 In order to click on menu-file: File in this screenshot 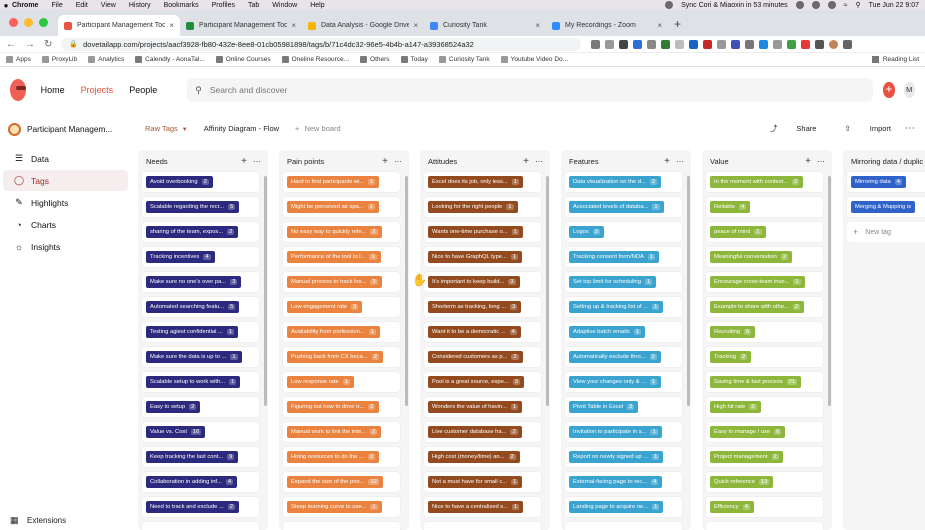, I will do `click(57, 5)`.